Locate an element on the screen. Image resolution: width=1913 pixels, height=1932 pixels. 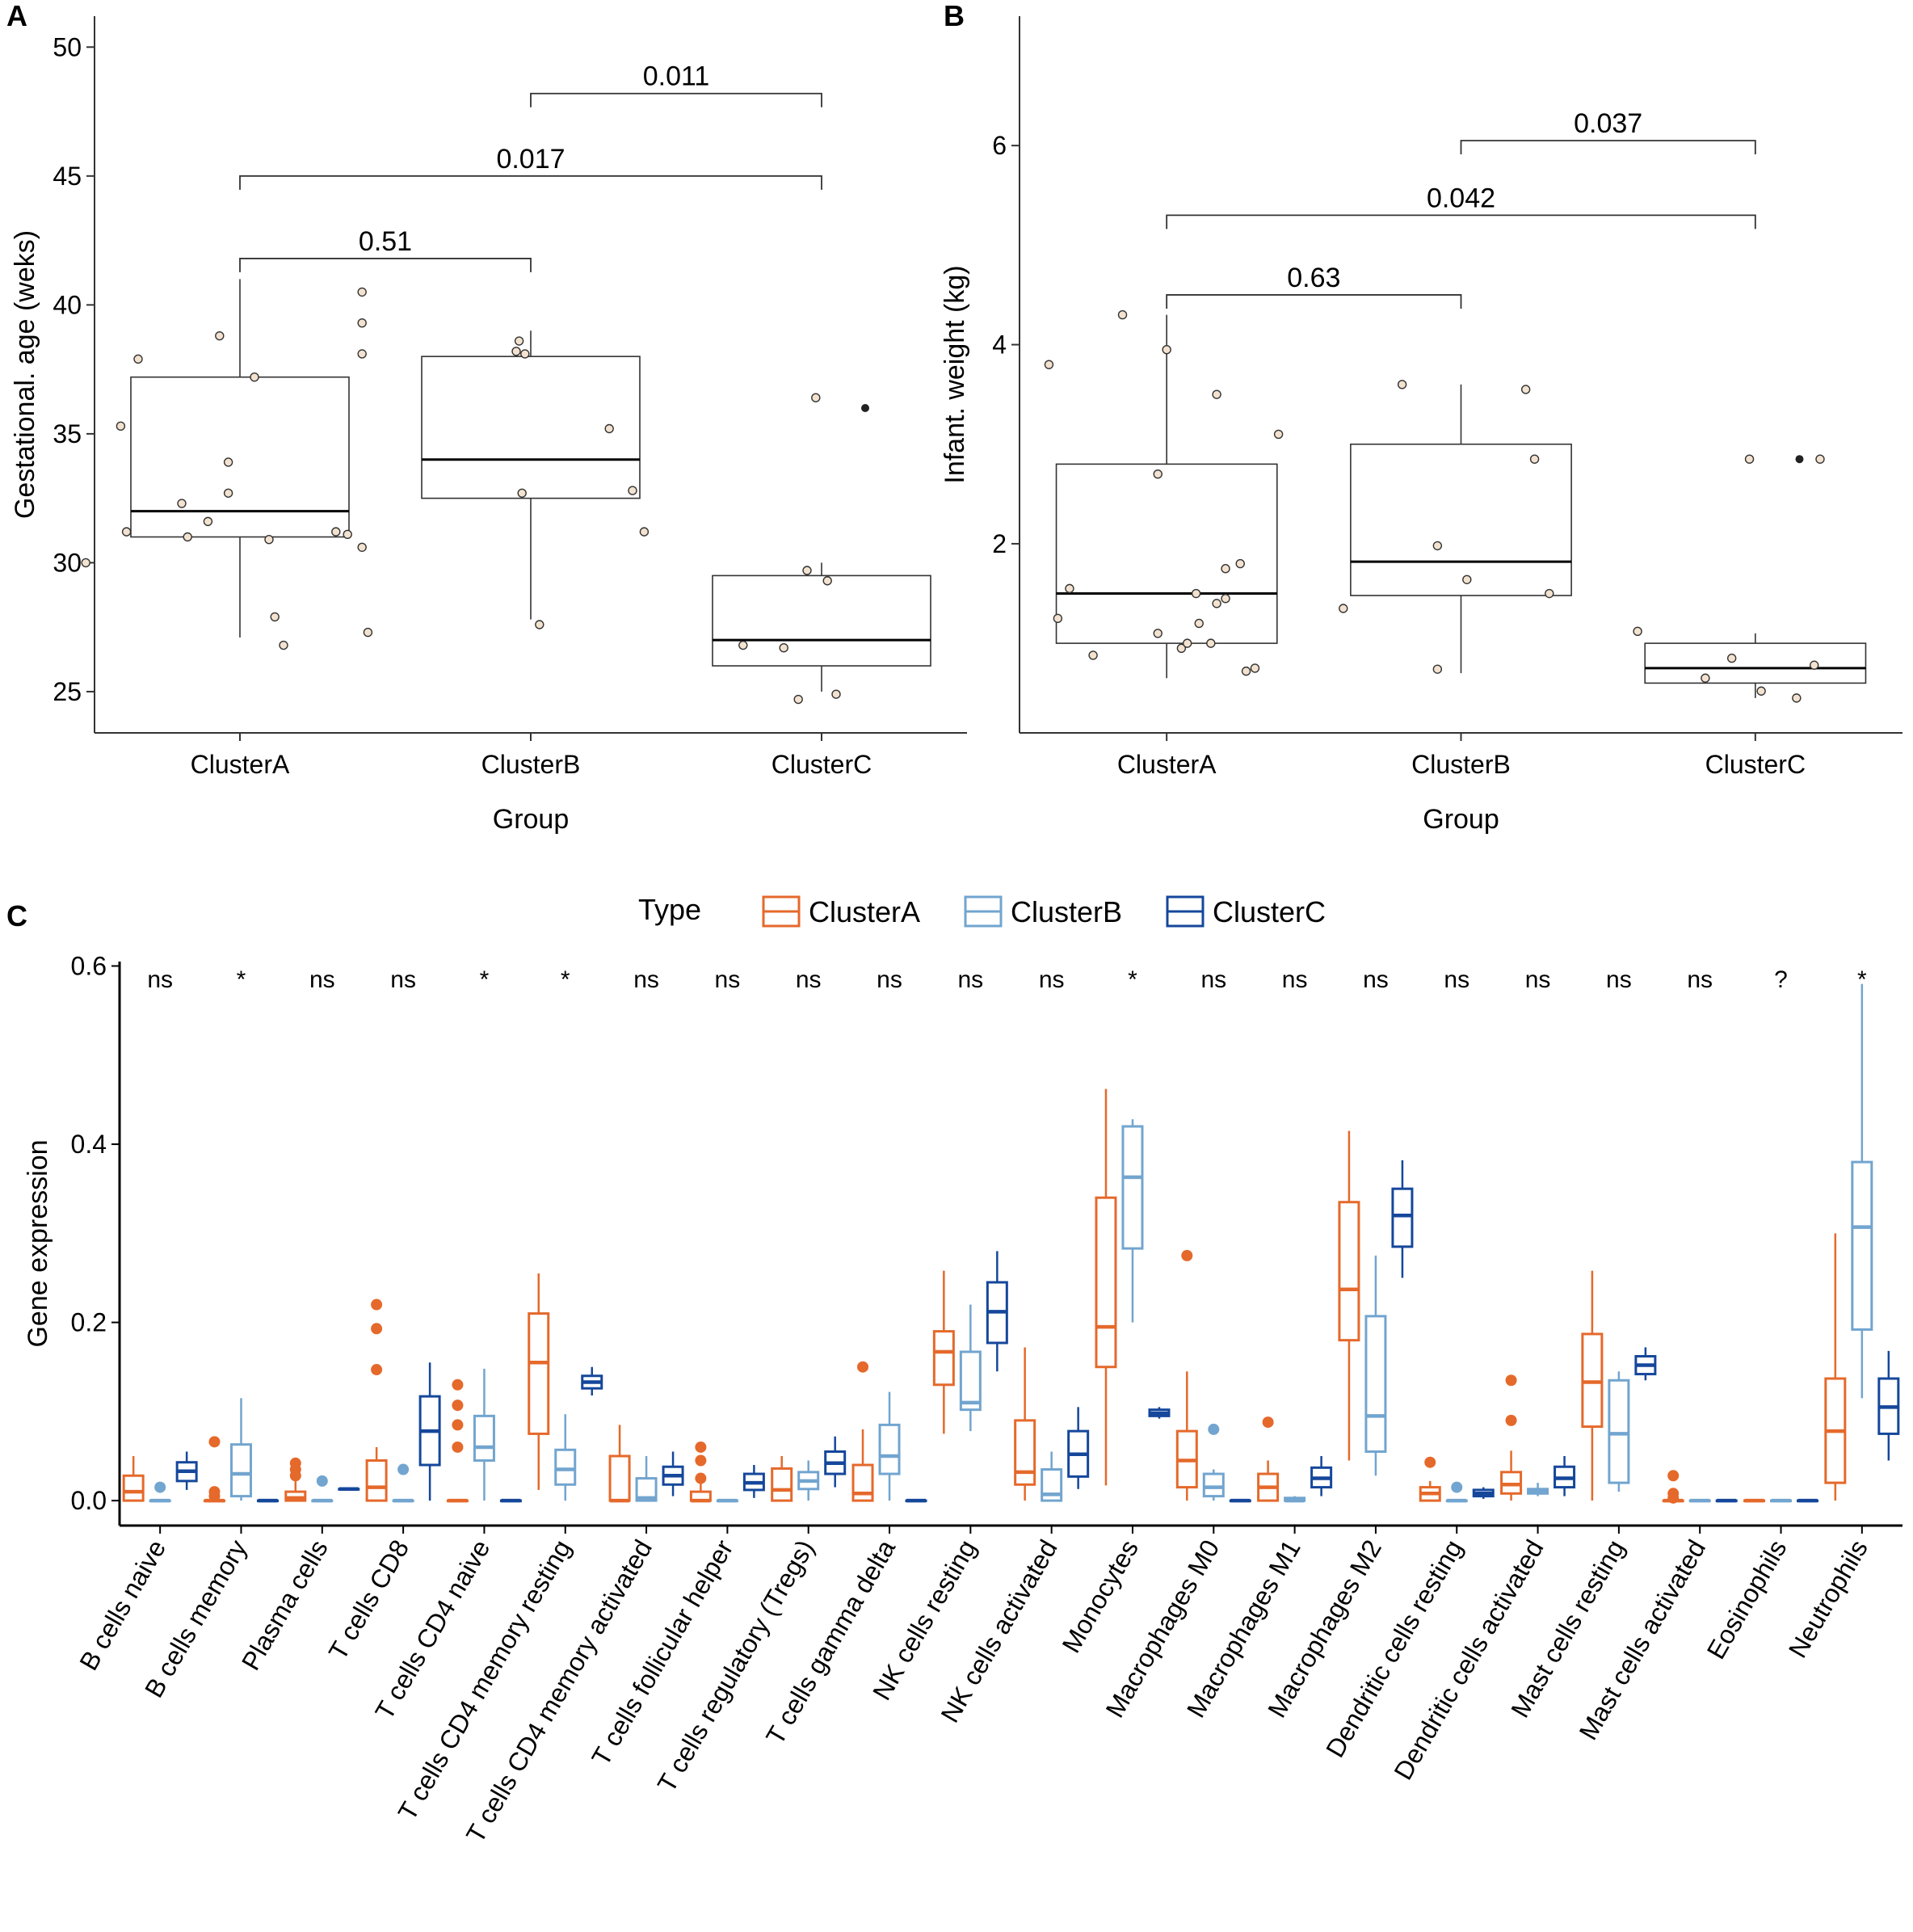
panel-a-y-tick-label: 45 is located at coordinates (67, 176).